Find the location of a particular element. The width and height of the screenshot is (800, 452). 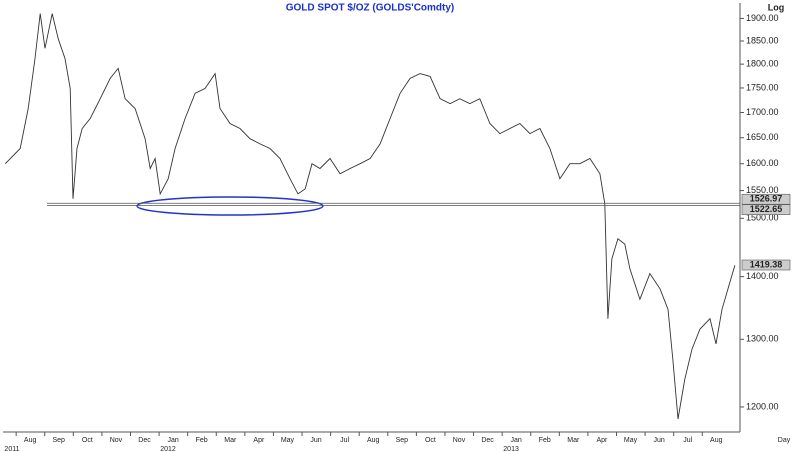

year-label: 2013 is located at coordinates (511, 449).